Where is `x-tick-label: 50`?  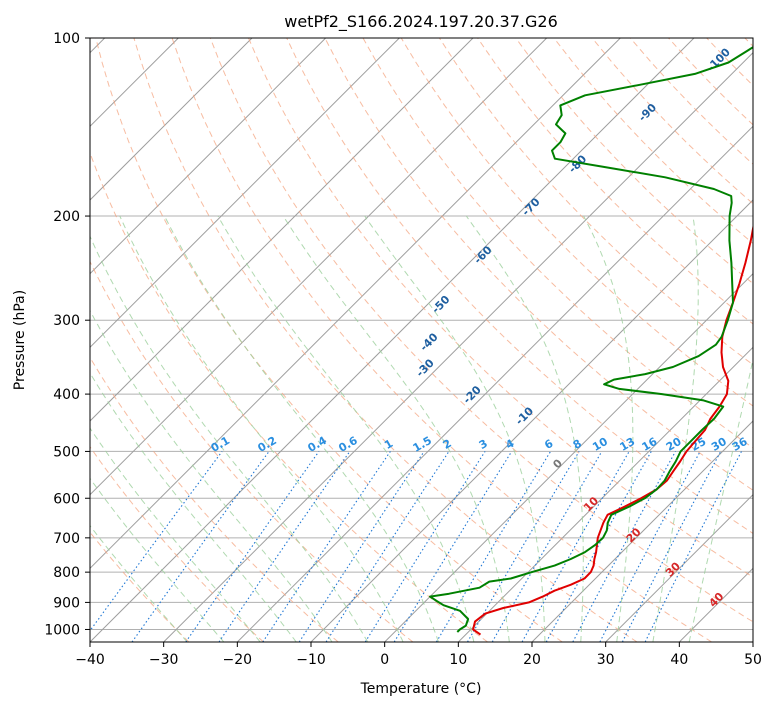 x-tick-label: 50 is located at coordinates (753, 660).